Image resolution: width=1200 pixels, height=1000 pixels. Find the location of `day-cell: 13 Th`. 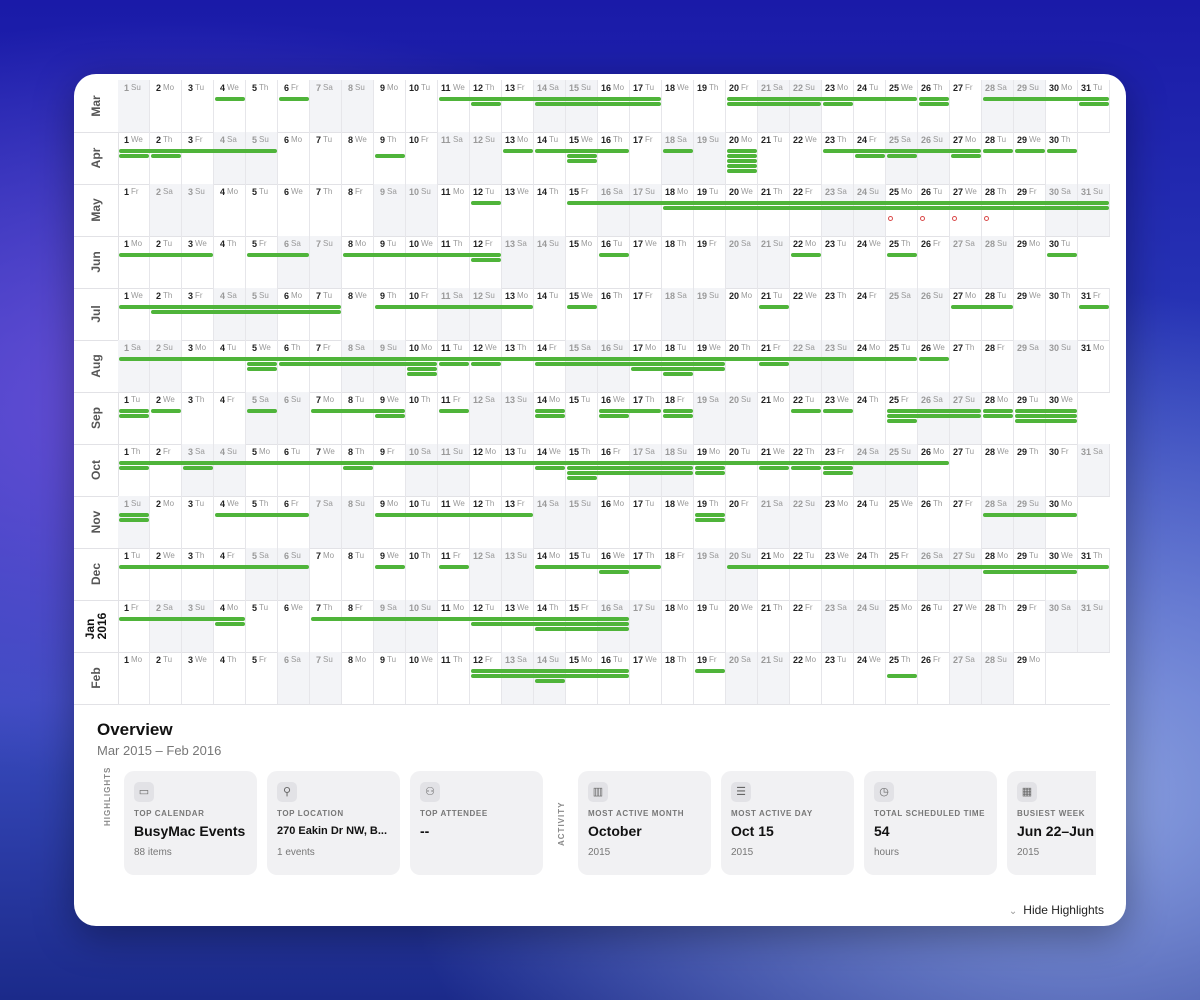

day-cell: 13 Th is located at coordinates (518, 366).